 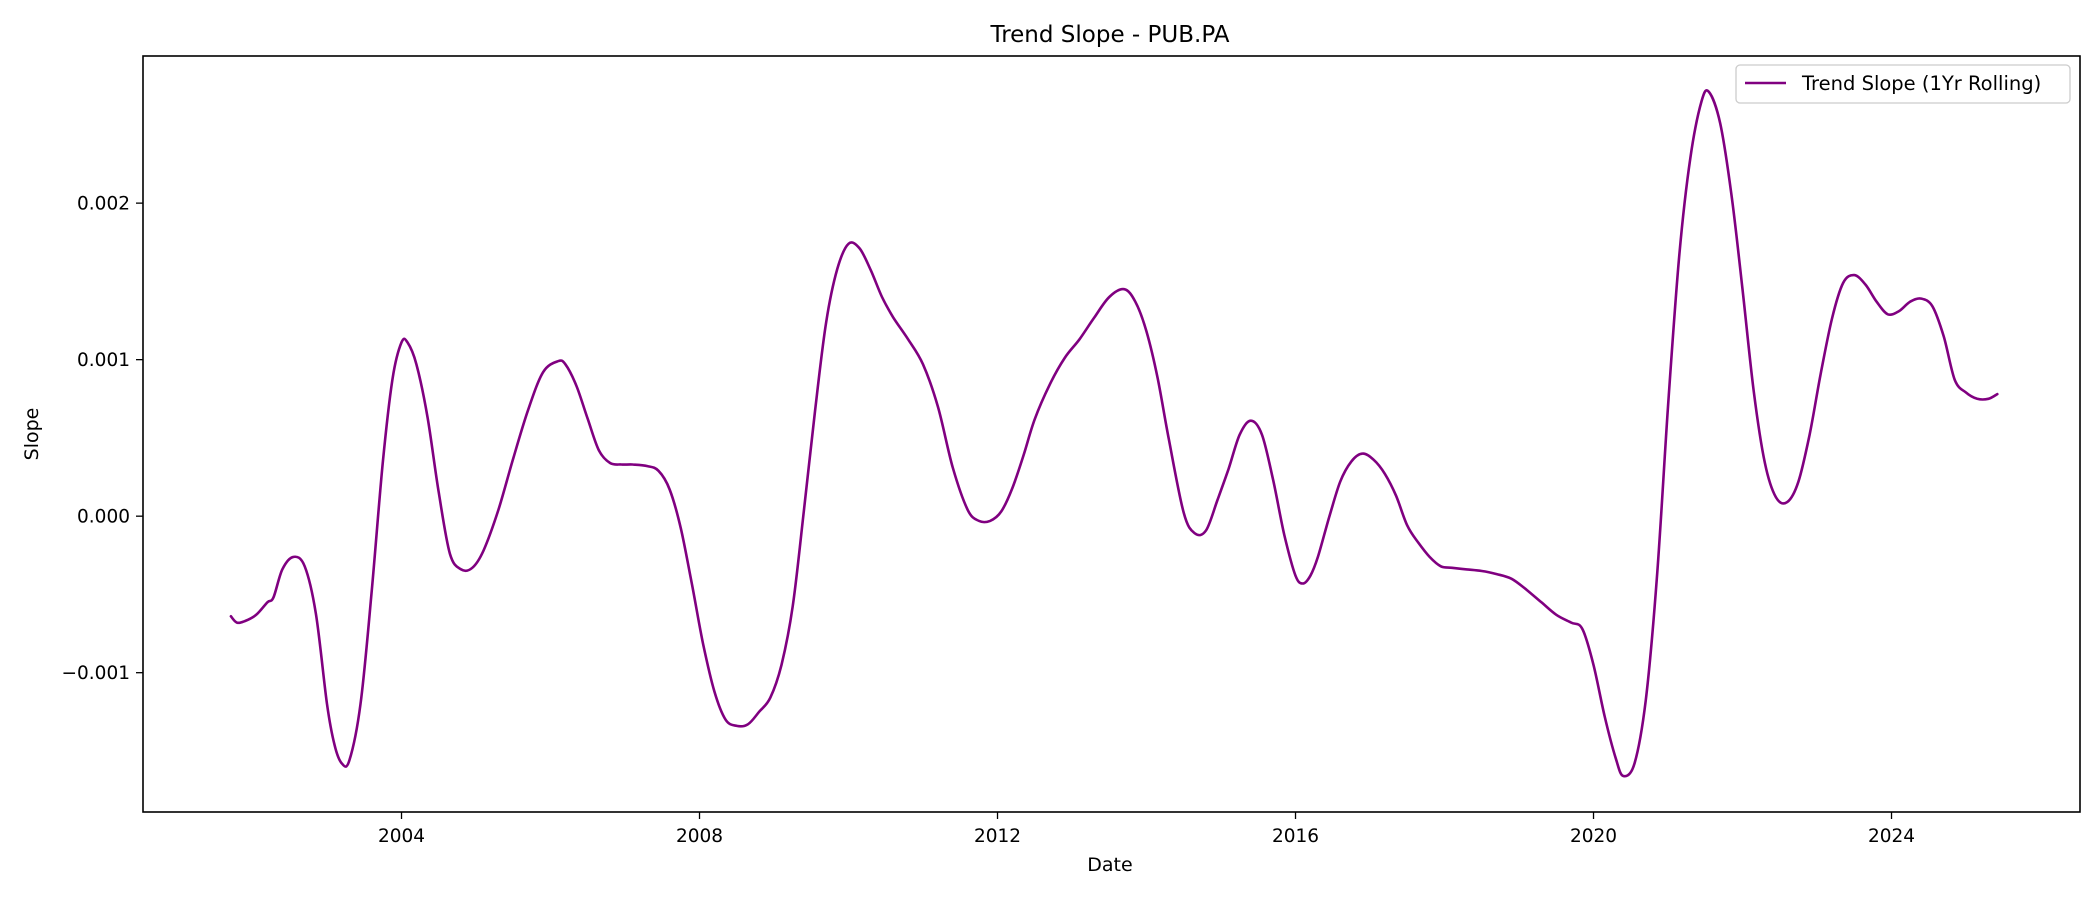 What do you see at coordinates (997, 836) in the screenshot?
I see `x-tick-label: 2012` at bounding box center [997, 836].